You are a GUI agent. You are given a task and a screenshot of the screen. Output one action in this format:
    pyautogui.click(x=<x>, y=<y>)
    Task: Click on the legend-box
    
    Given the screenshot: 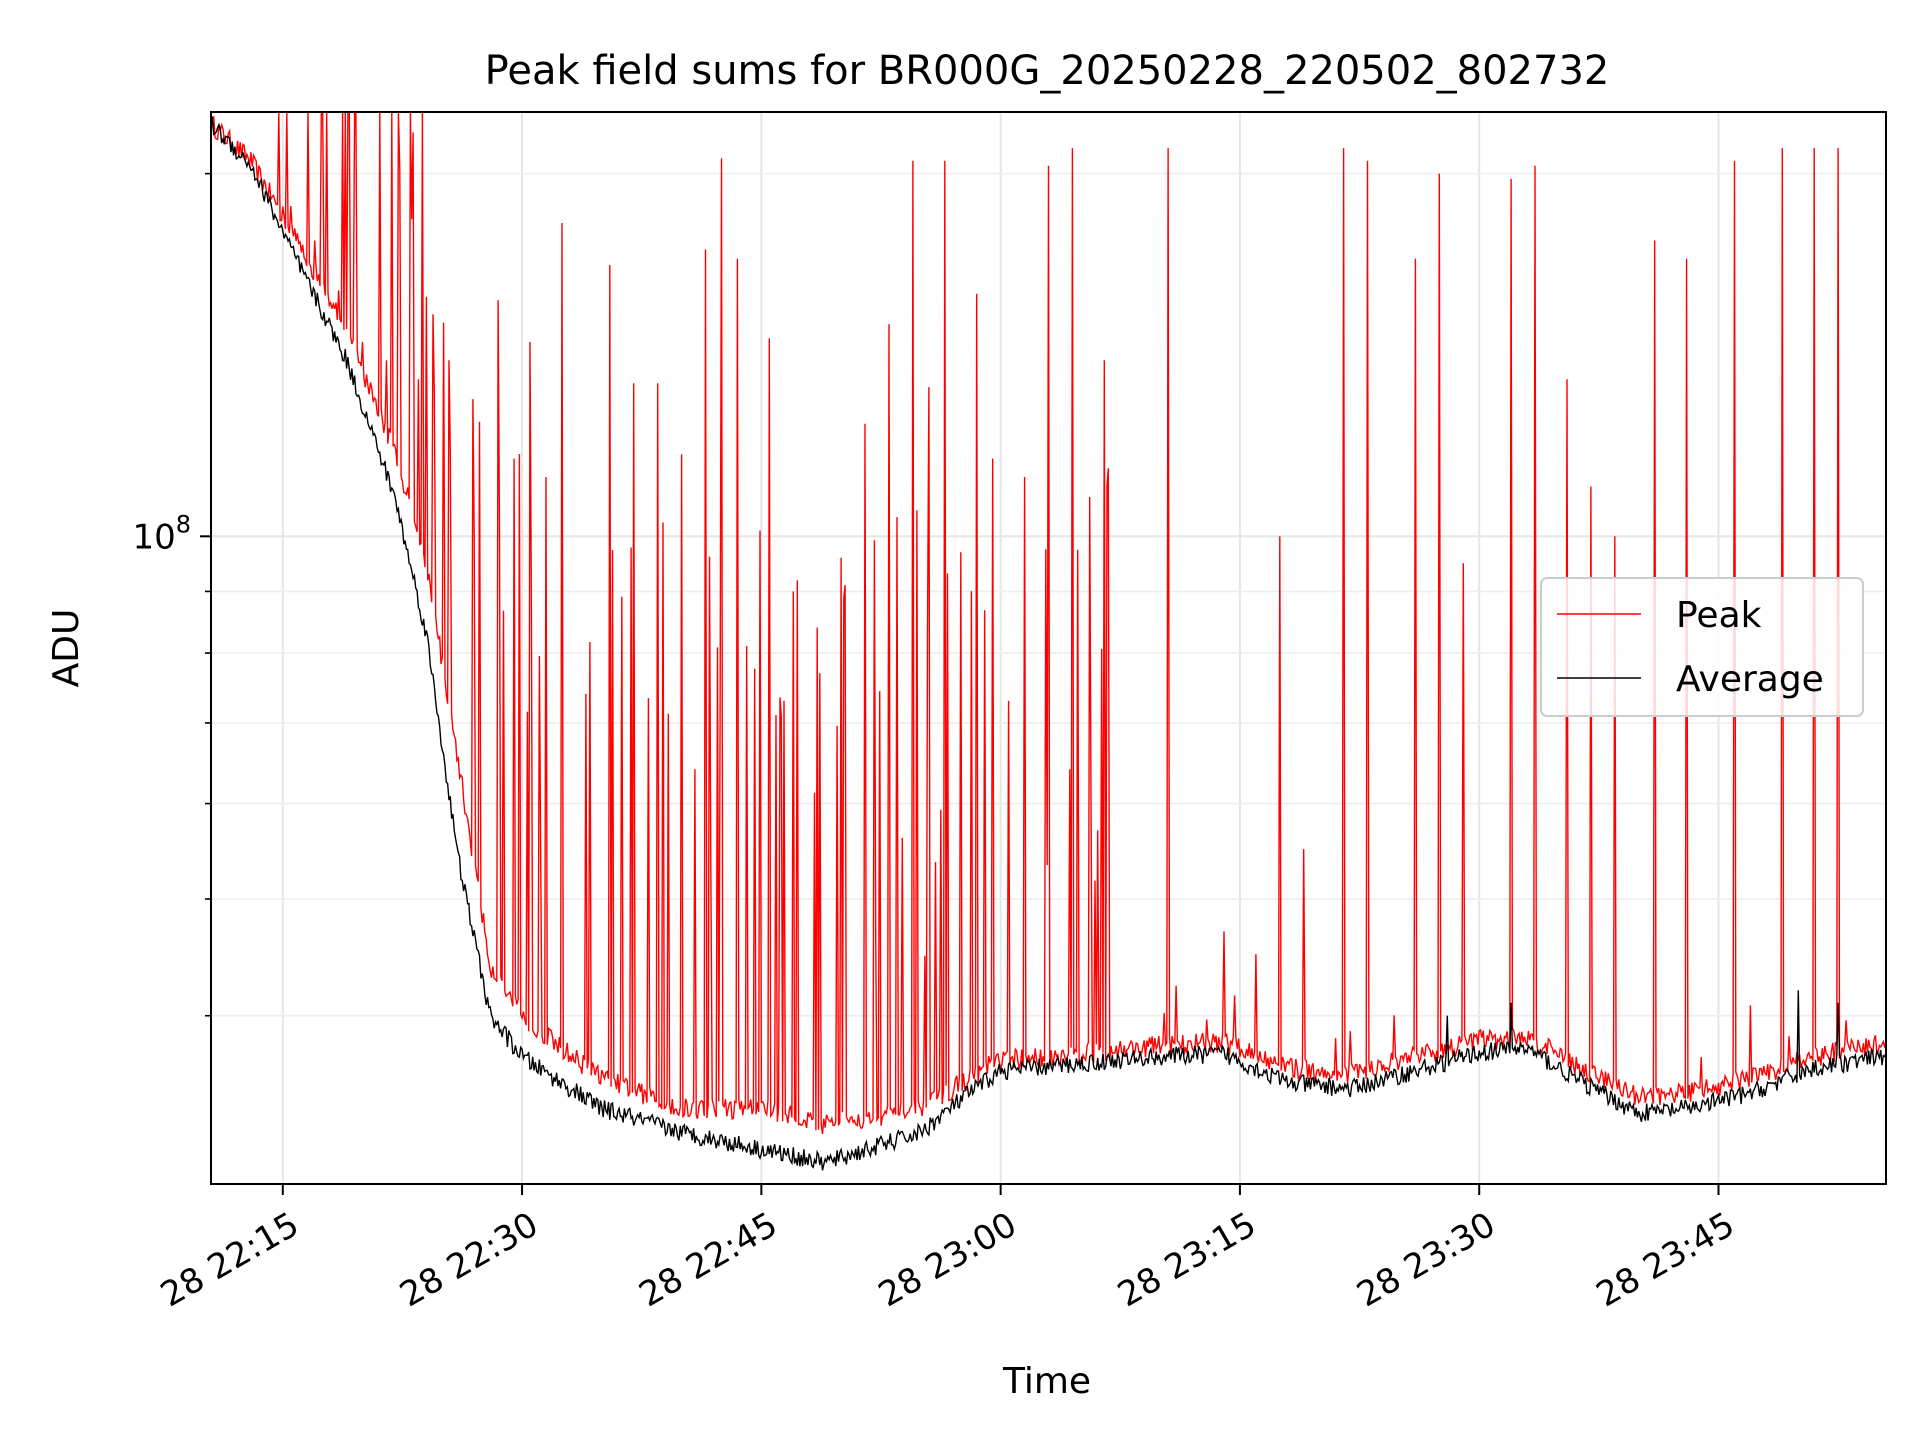 What is the action you would take?
    pyautogui.click(x=1702, y=647)
    